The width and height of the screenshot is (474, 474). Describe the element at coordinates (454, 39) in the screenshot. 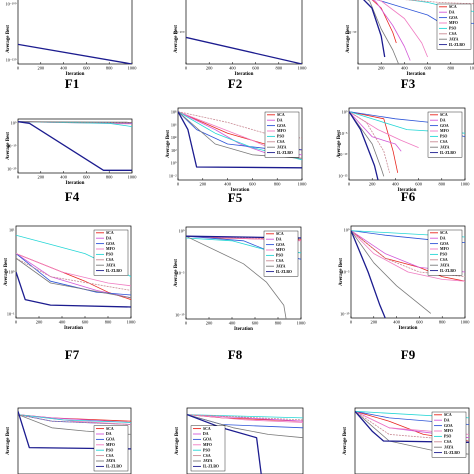

I see `legend-entry-f3: JAYA` at that location.